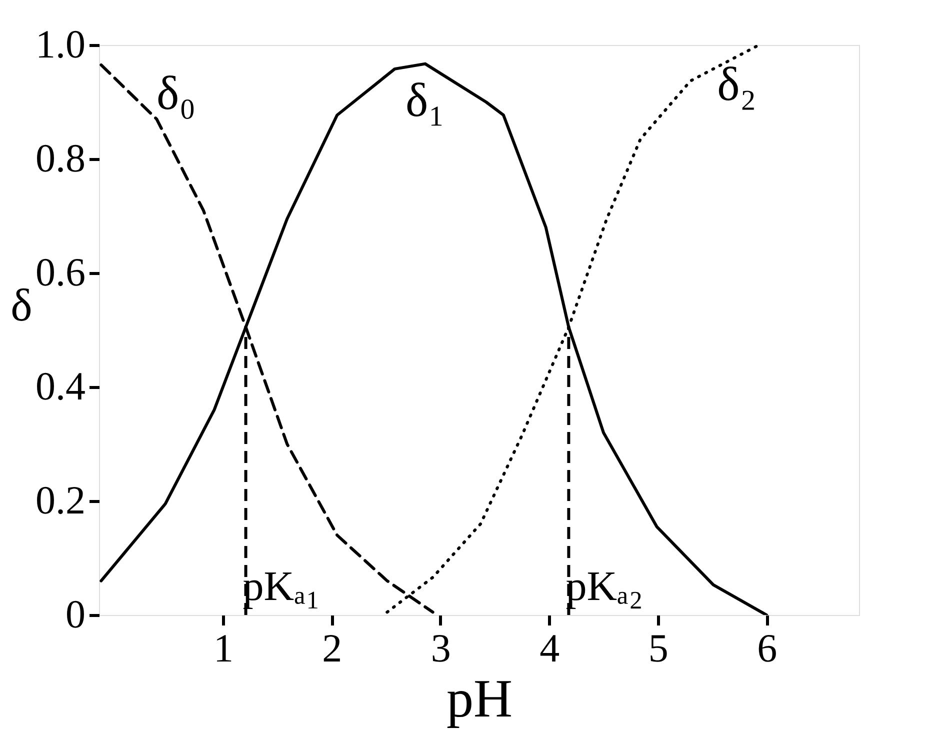  What do you see at coordinates (440, 648) in the screenshot?
I see `x-tick-label: 3` at bounding box center [440, 648].